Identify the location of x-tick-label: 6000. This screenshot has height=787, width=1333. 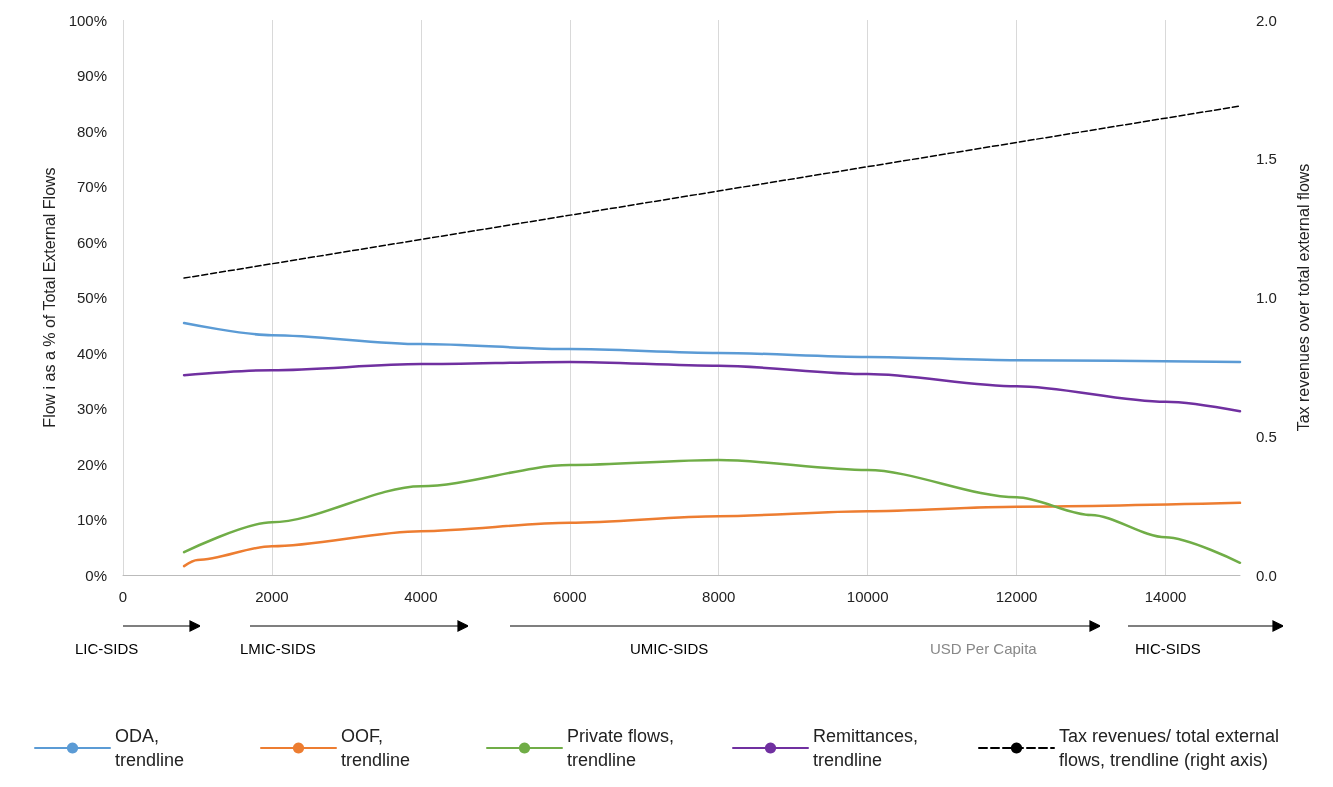
(570, 596).